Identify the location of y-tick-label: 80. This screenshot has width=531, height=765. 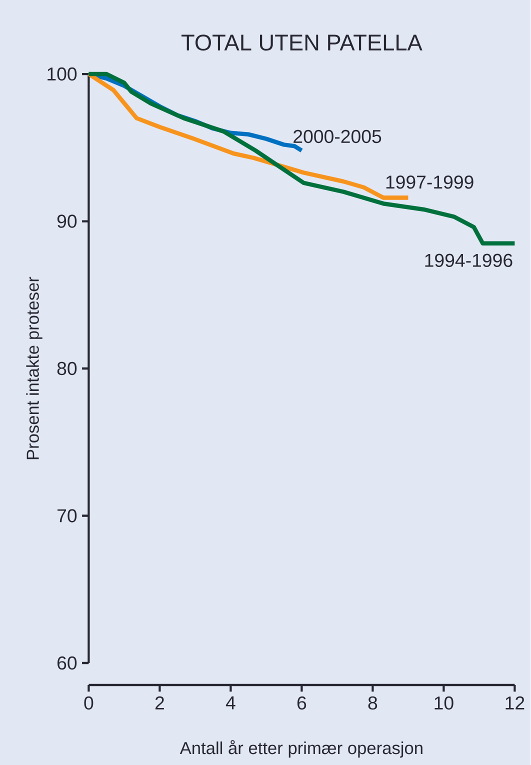
(67, 369).